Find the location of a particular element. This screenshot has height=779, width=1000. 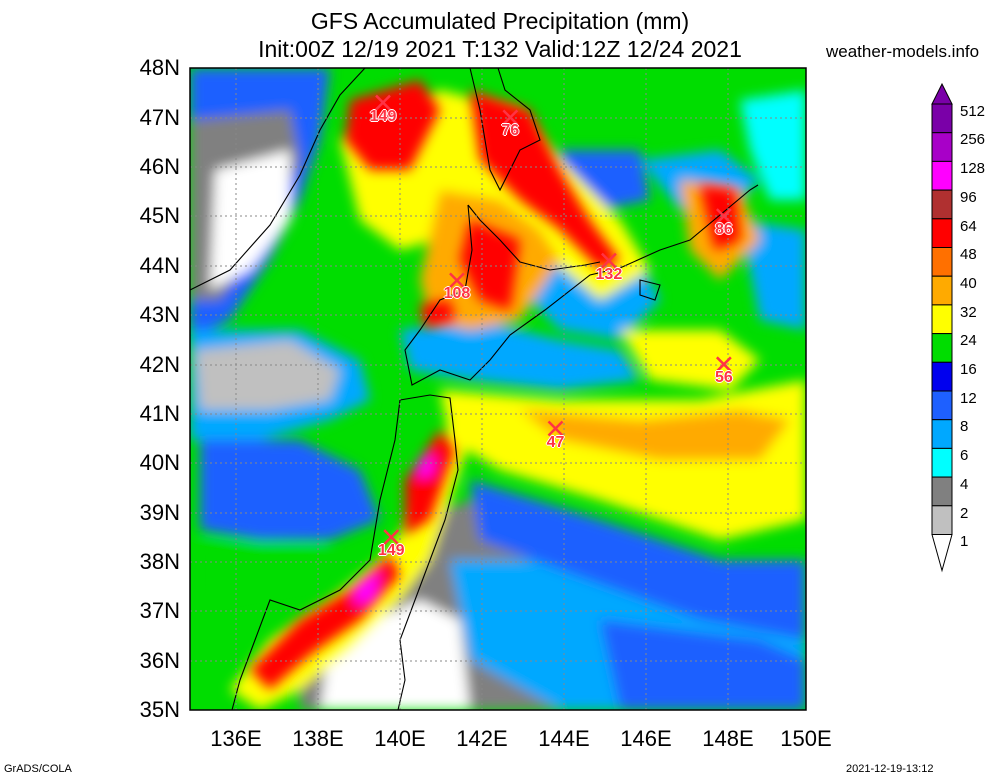

lon-label: 142E is located at coordinates (482, 738).